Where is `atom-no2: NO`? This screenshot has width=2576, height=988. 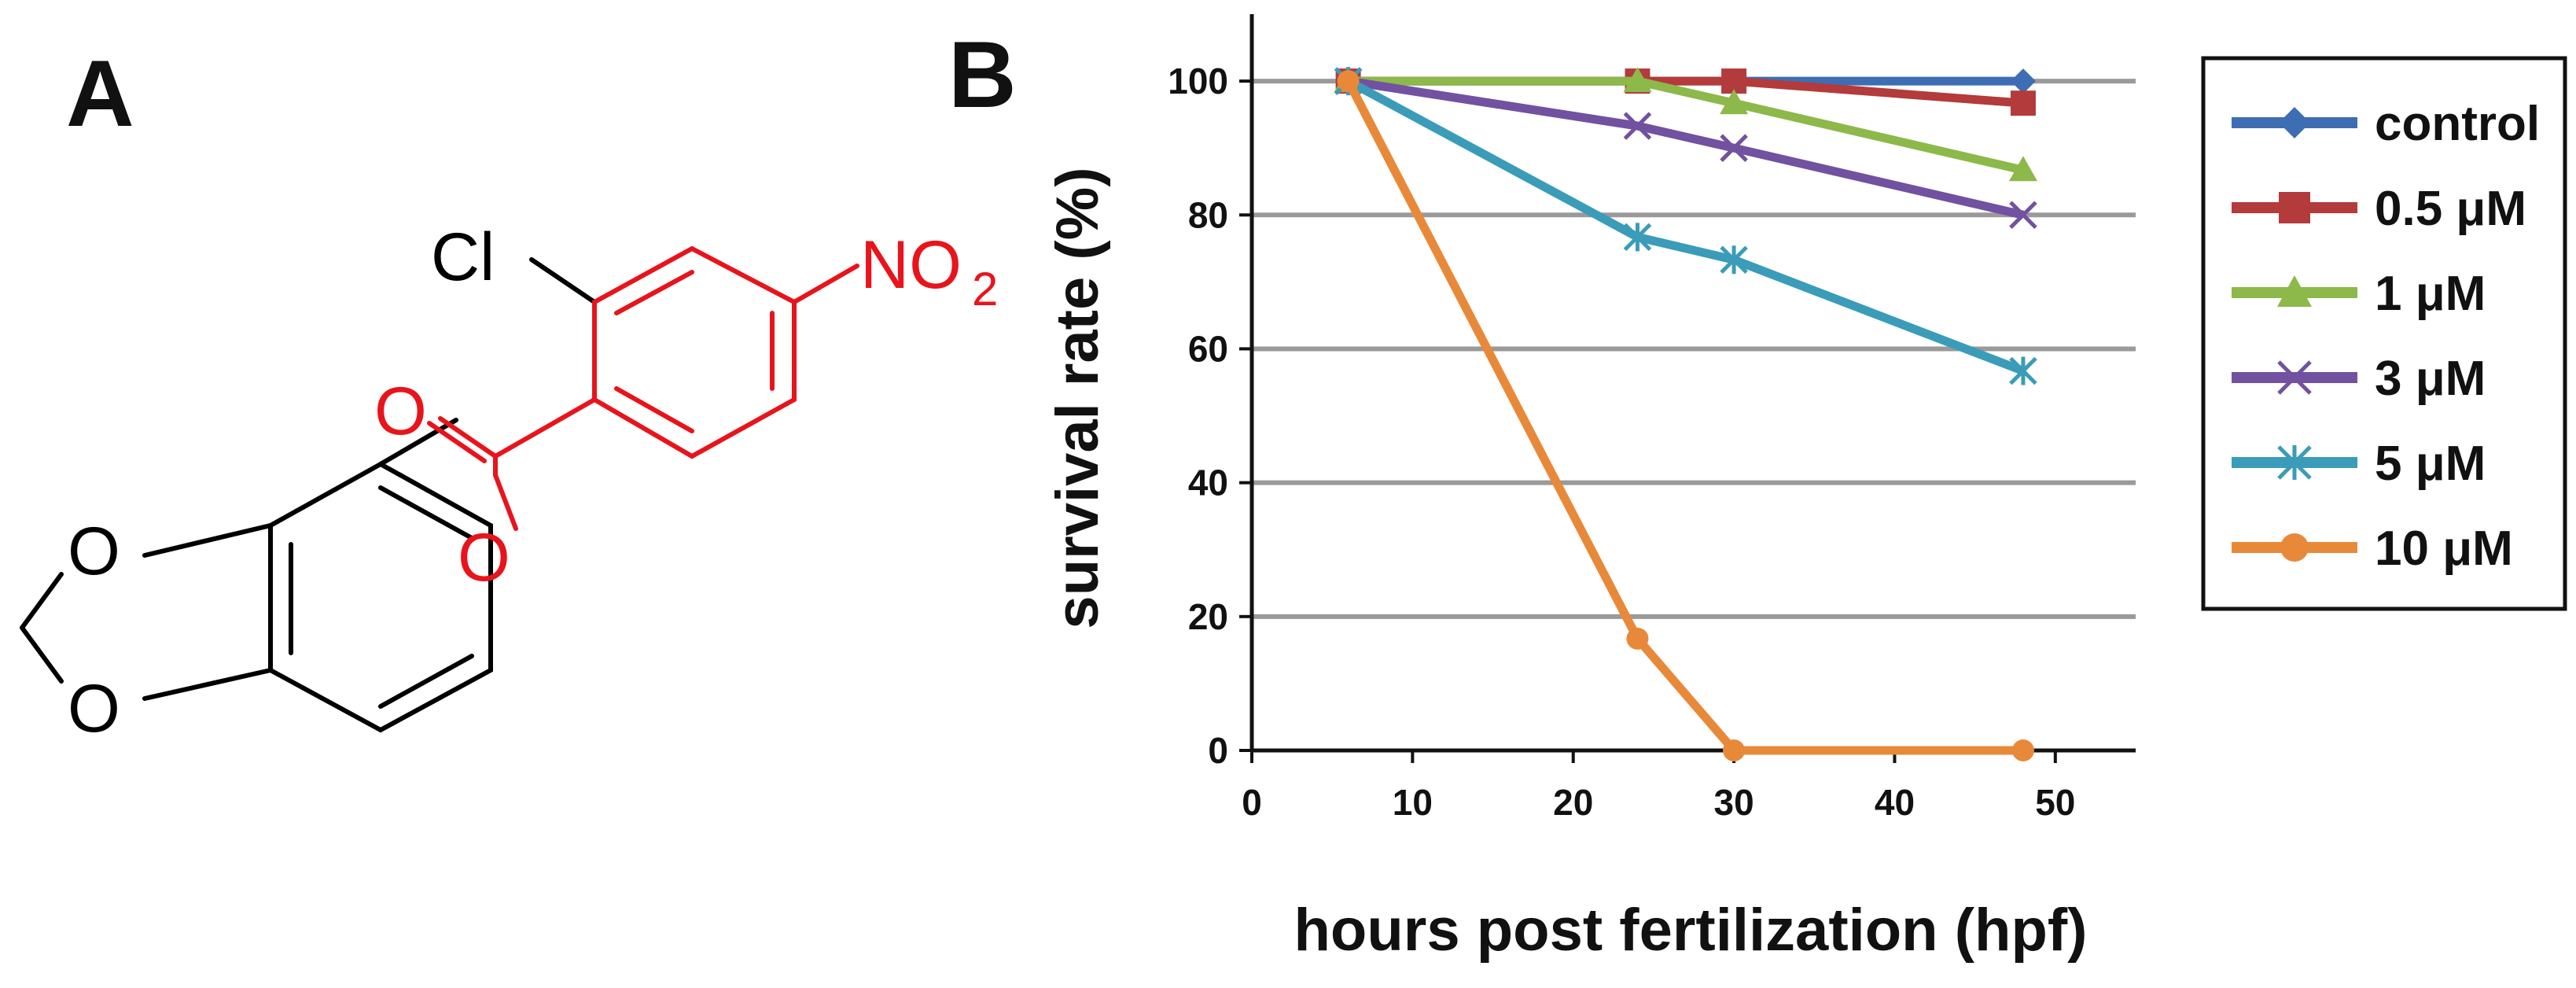 atom-no2: NO is located at coordinates (911, 265).